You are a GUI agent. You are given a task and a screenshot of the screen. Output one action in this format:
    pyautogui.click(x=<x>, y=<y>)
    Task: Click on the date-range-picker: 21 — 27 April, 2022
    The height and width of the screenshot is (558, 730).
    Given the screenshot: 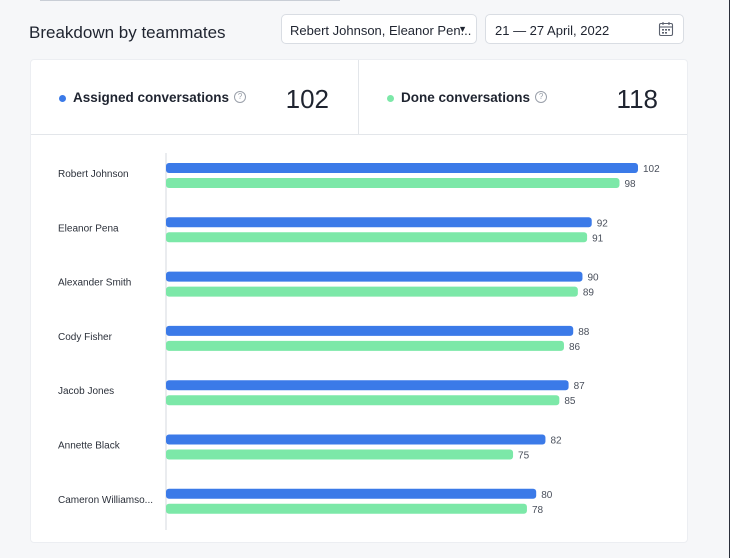 What is the action you would take?
    pyautogui.click(x=584, y=29)
    